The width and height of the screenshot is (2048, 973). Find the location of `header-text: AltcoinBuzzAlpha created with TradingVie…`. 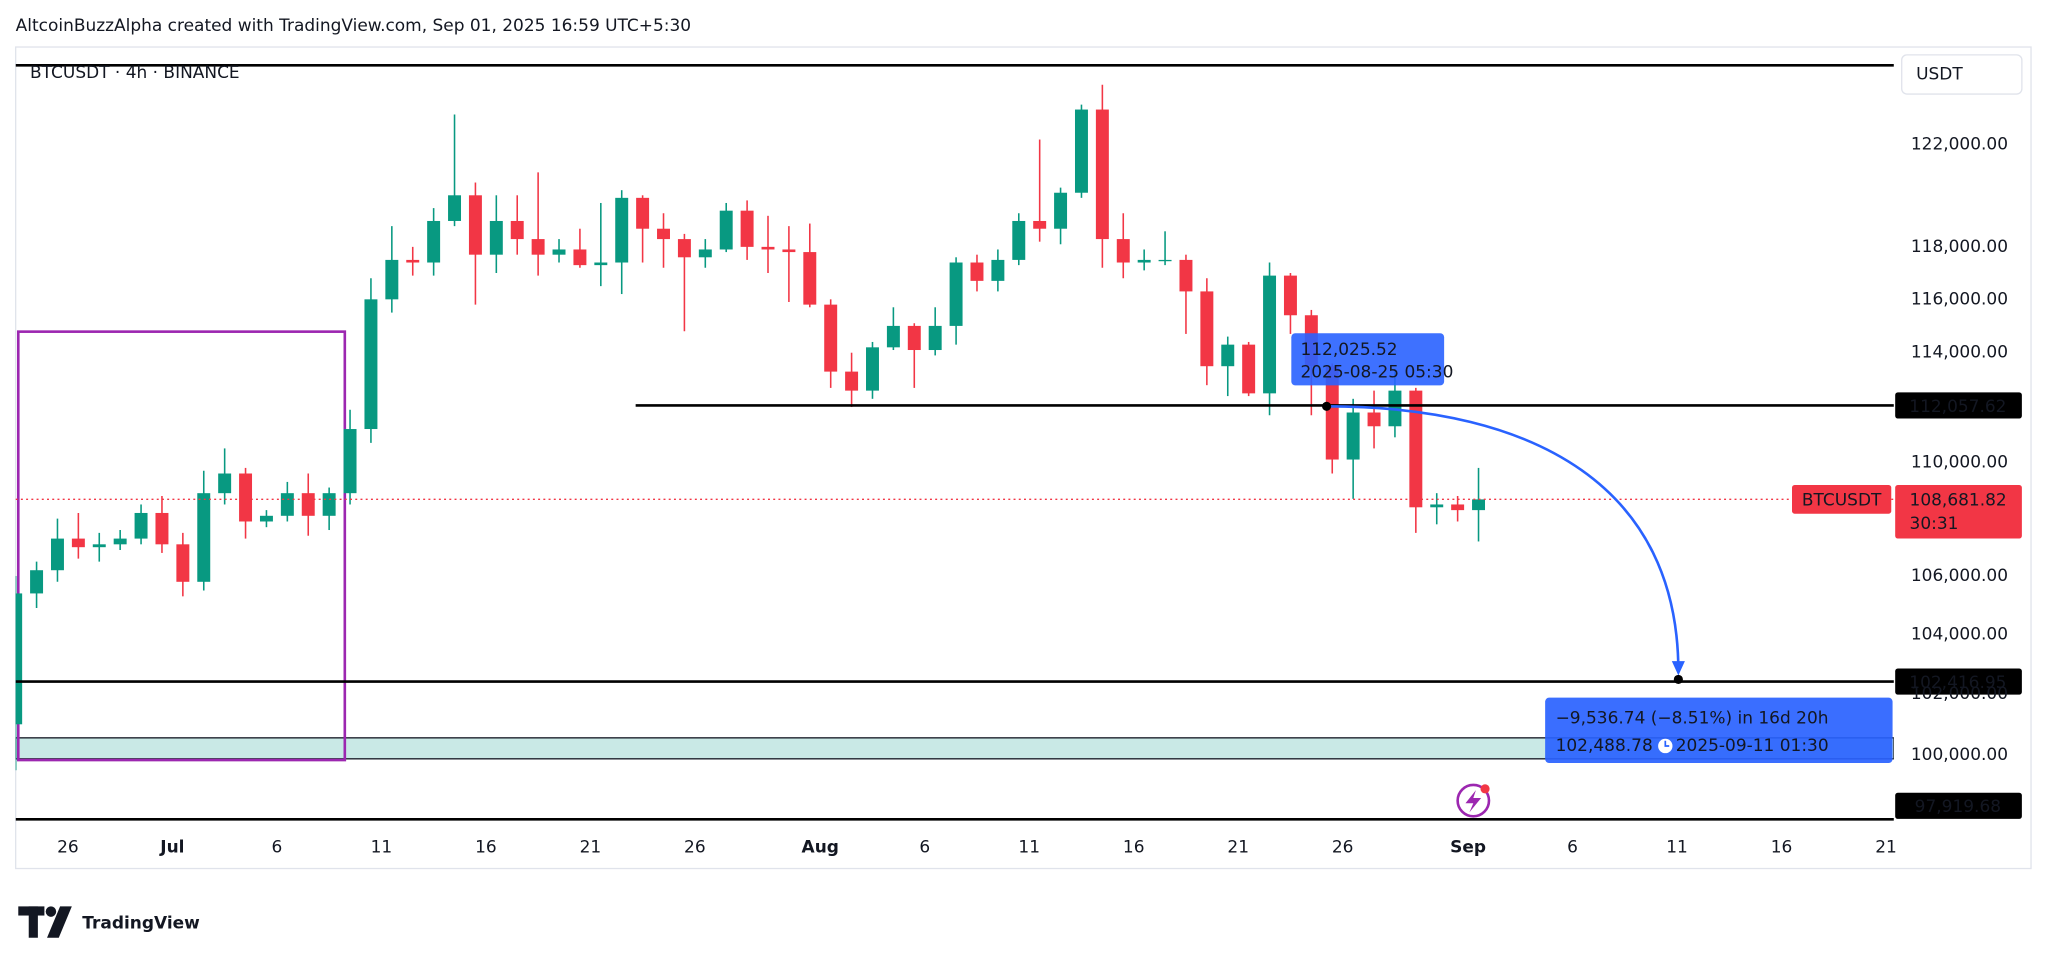

header-text: AltcoinBuzzAlpha created with TradingVie… is located at coordinates (353, 26).